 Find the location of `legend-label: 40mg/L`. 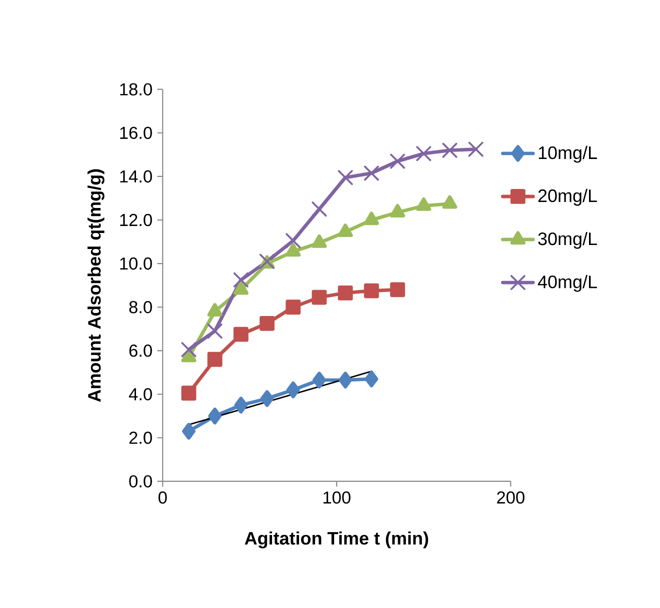

legend-label: 40mg/L is located at coordinates (567, 283).